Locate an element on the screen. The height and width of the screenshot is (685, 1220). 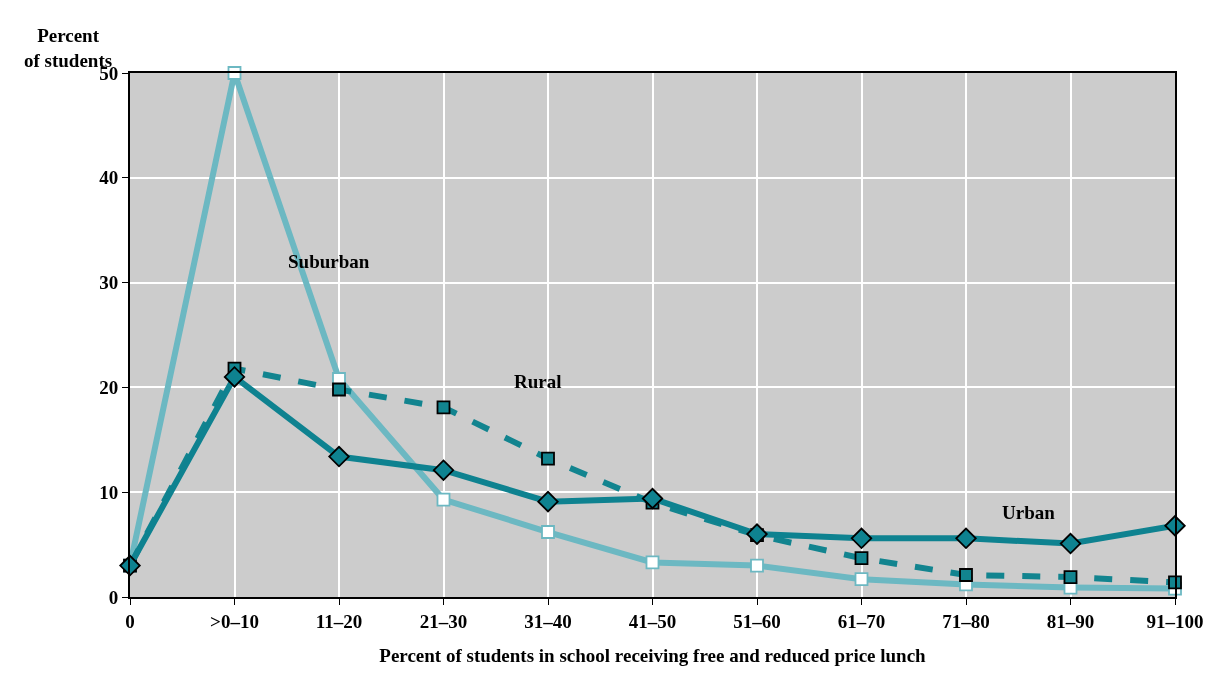
x-tick-label: 31–40 is located at coordinates (548, 621).